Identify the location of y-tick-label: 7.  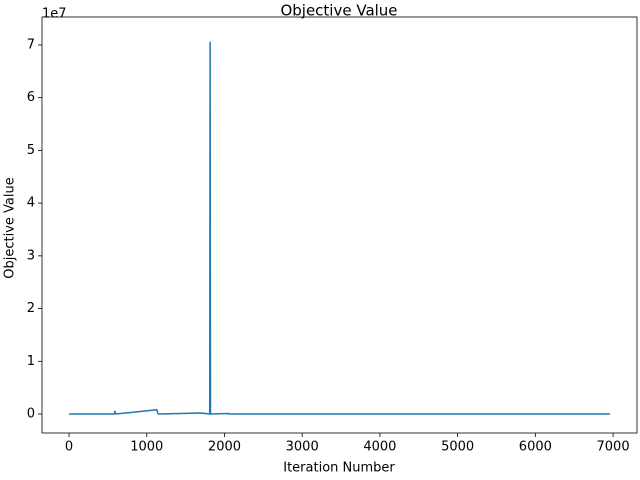
(31, 44).